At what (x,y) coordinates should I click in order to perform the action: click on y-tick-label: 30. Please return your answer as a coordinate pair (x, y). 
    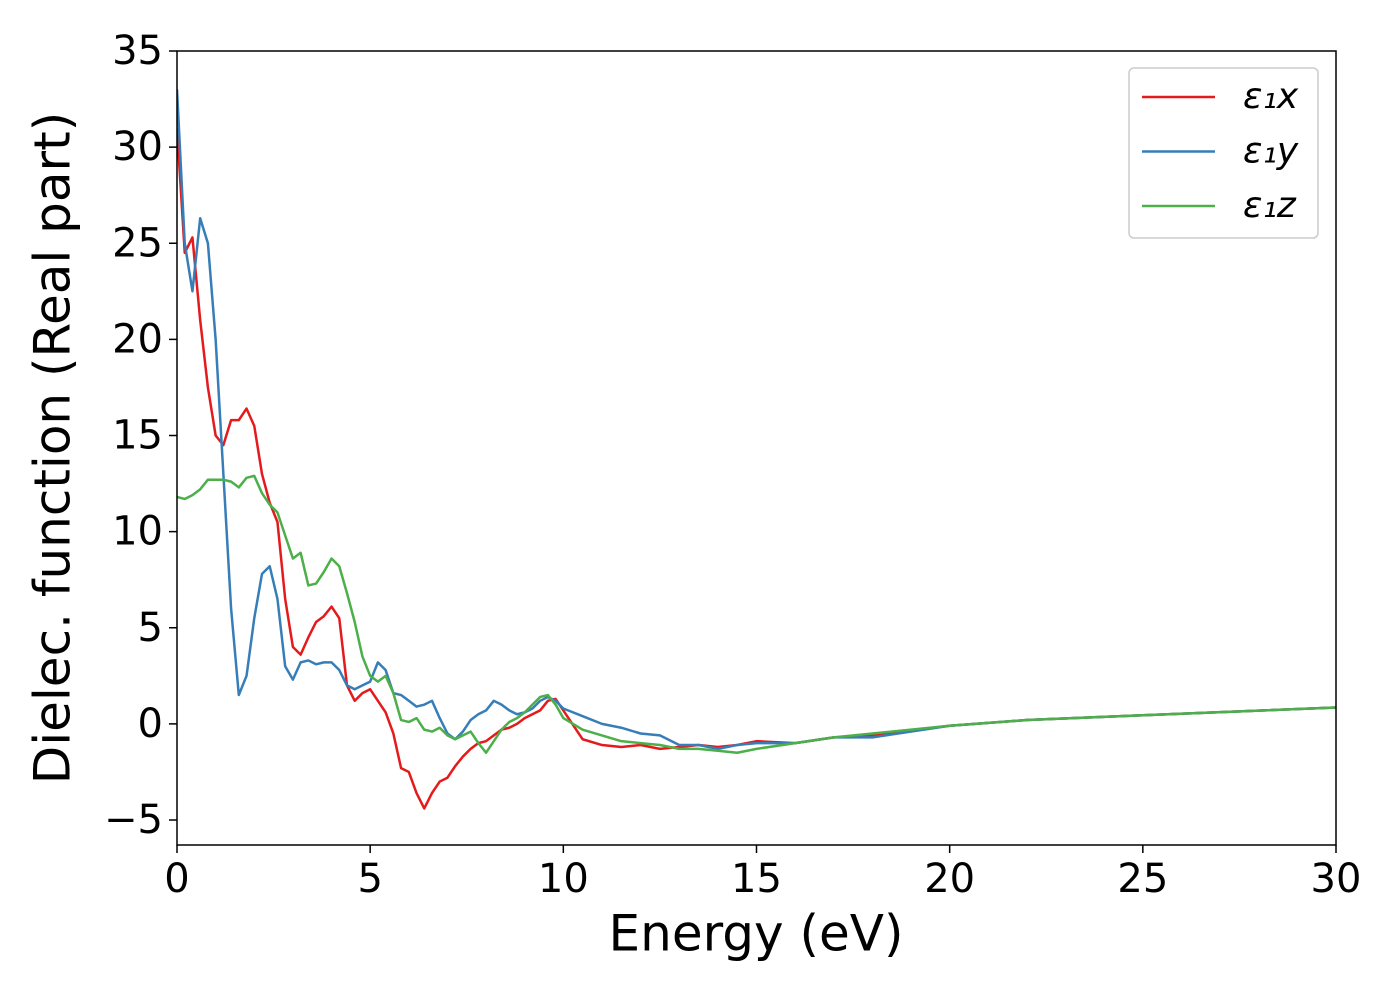
    Looking at the image, I should click on (137, 147).